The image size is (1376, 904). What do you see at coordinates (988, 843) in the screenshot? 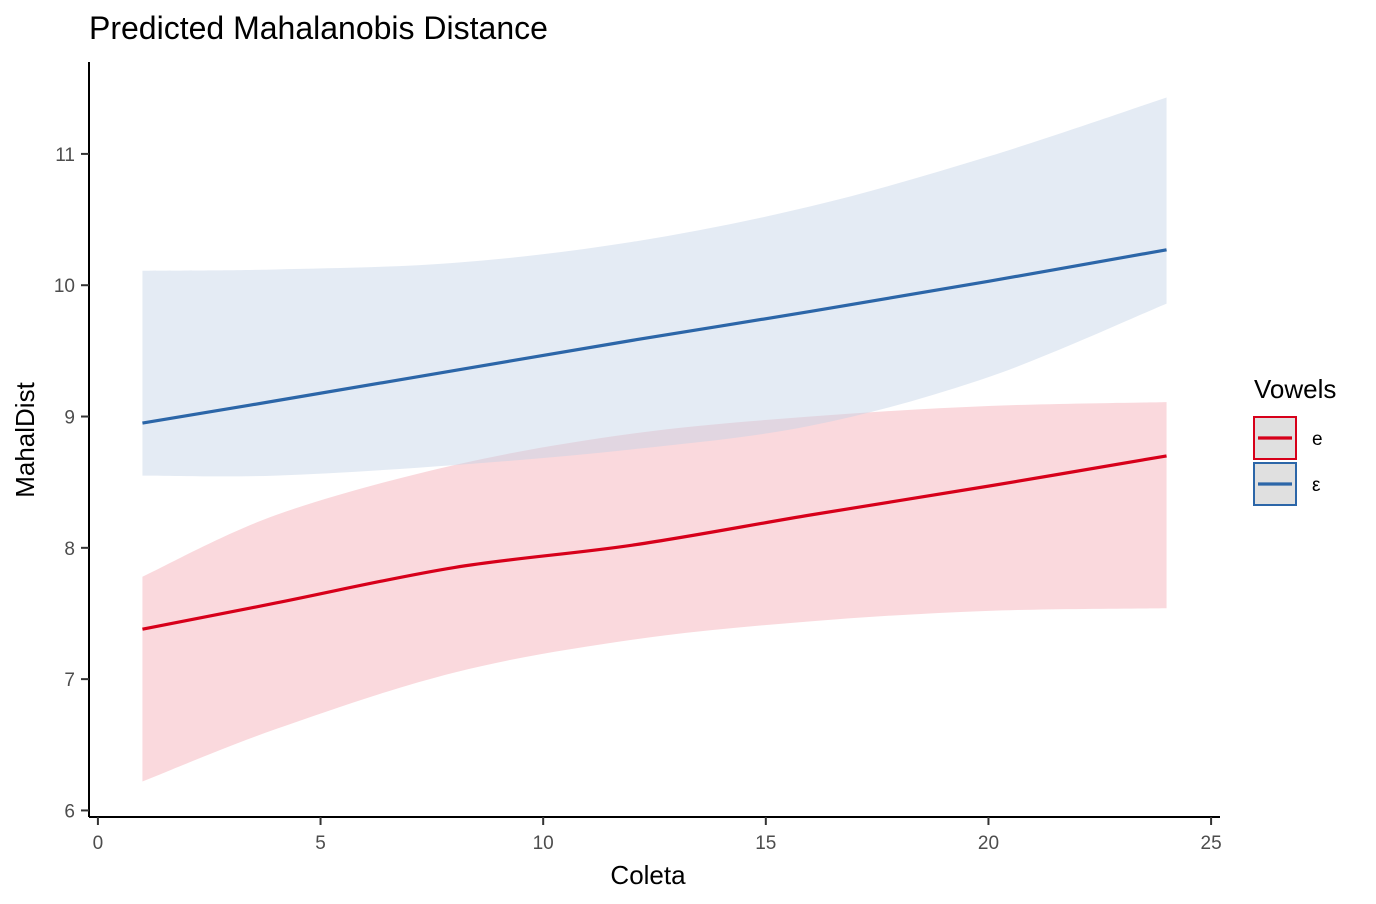
I see `x-tick-label: 20` at bounding box center [988, 843].